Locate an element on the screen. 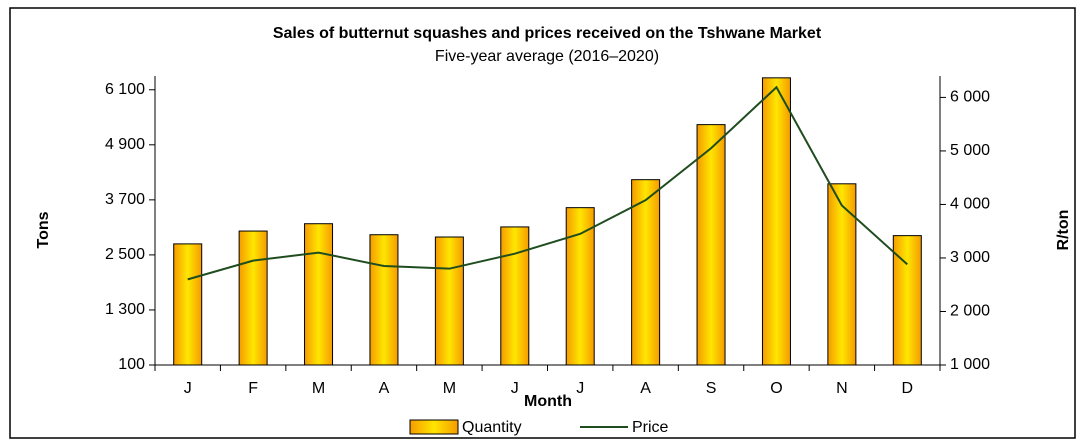 This screenshot has height=445, width=1086. y-tick-label: 1 300 is located at coordinates (125, 309).